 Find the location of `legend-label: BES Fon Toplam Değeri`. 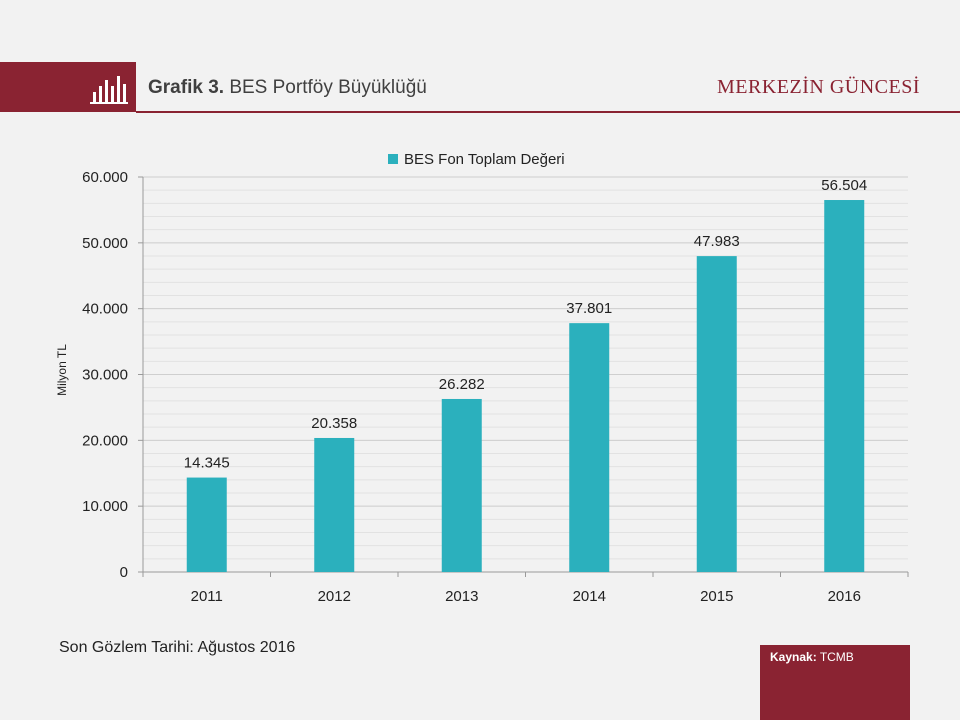

legend-label: BES Fon Toplam Değeri is located at coordinates (484, 159).